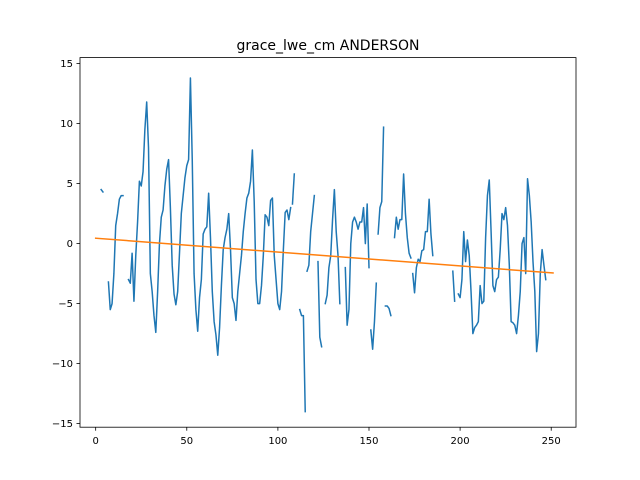 The height and width of the screenshot is (480, 640). Describe the element at coordinates (66, 244) in the screenshot. I see `y-axis: −15 −10 −5 0 5 10 15` at that location.